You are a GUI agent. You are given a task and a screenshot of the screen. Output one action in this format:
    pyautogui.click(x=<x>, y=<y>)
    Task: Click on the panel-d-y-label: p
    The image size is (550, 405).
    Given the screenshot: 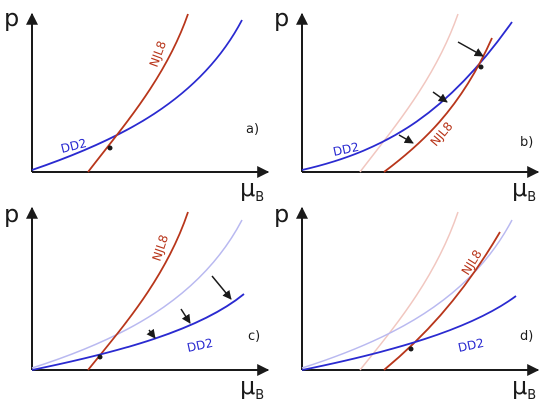 What is the action you would take?
    pyautogui.click(x=281, y=214)
    